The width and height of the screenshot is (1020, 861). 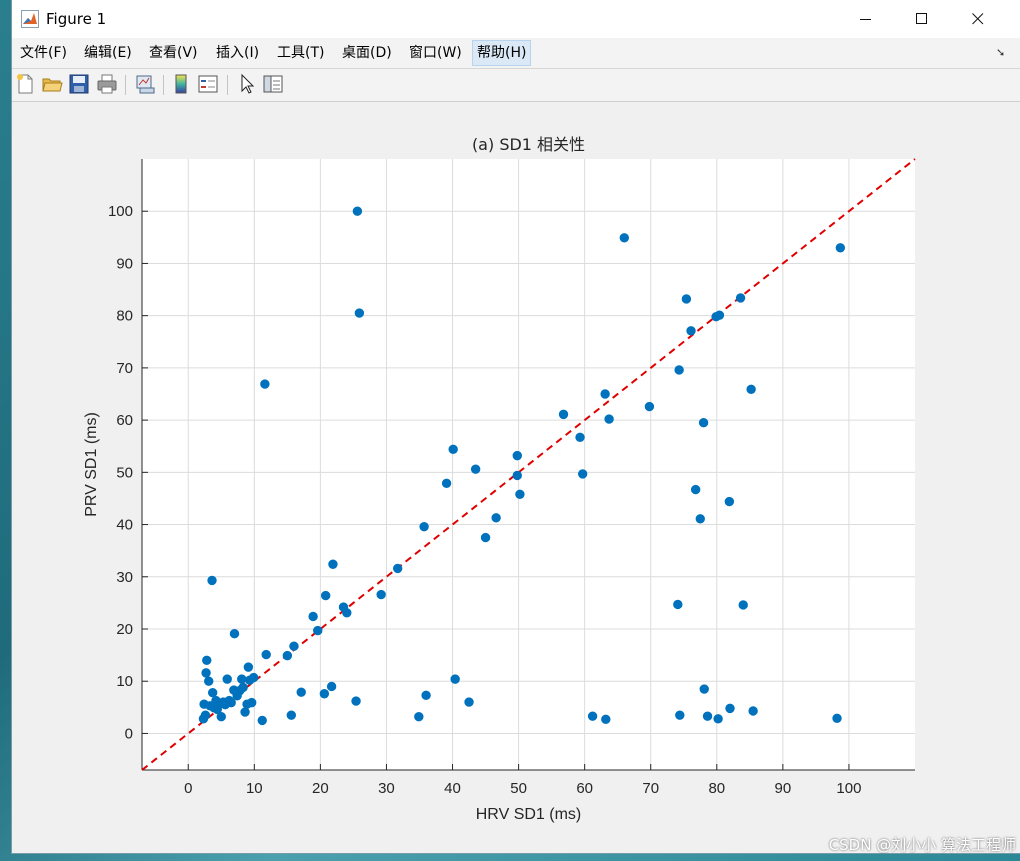 I want to click on y-tick-label: 40, so click(x=124, y=525).